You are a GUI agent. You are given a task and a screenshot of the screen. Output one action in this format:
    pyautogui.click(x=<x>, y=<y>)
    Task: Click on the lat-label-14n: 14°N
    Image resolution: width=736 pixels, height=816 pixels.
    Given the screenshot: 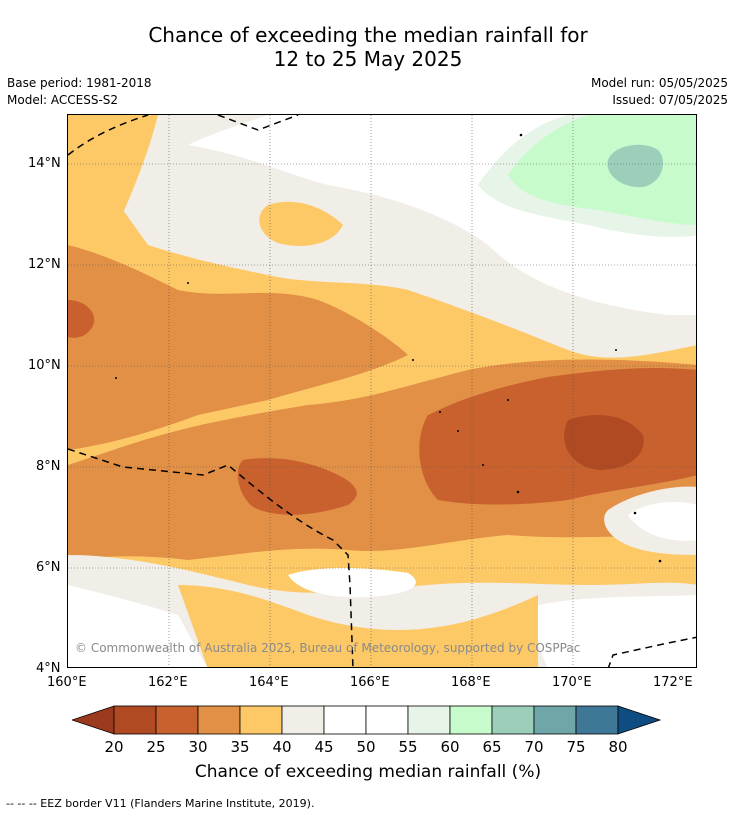 What is the action you would take?
    pyautogui.click(x=44, y=163)
    